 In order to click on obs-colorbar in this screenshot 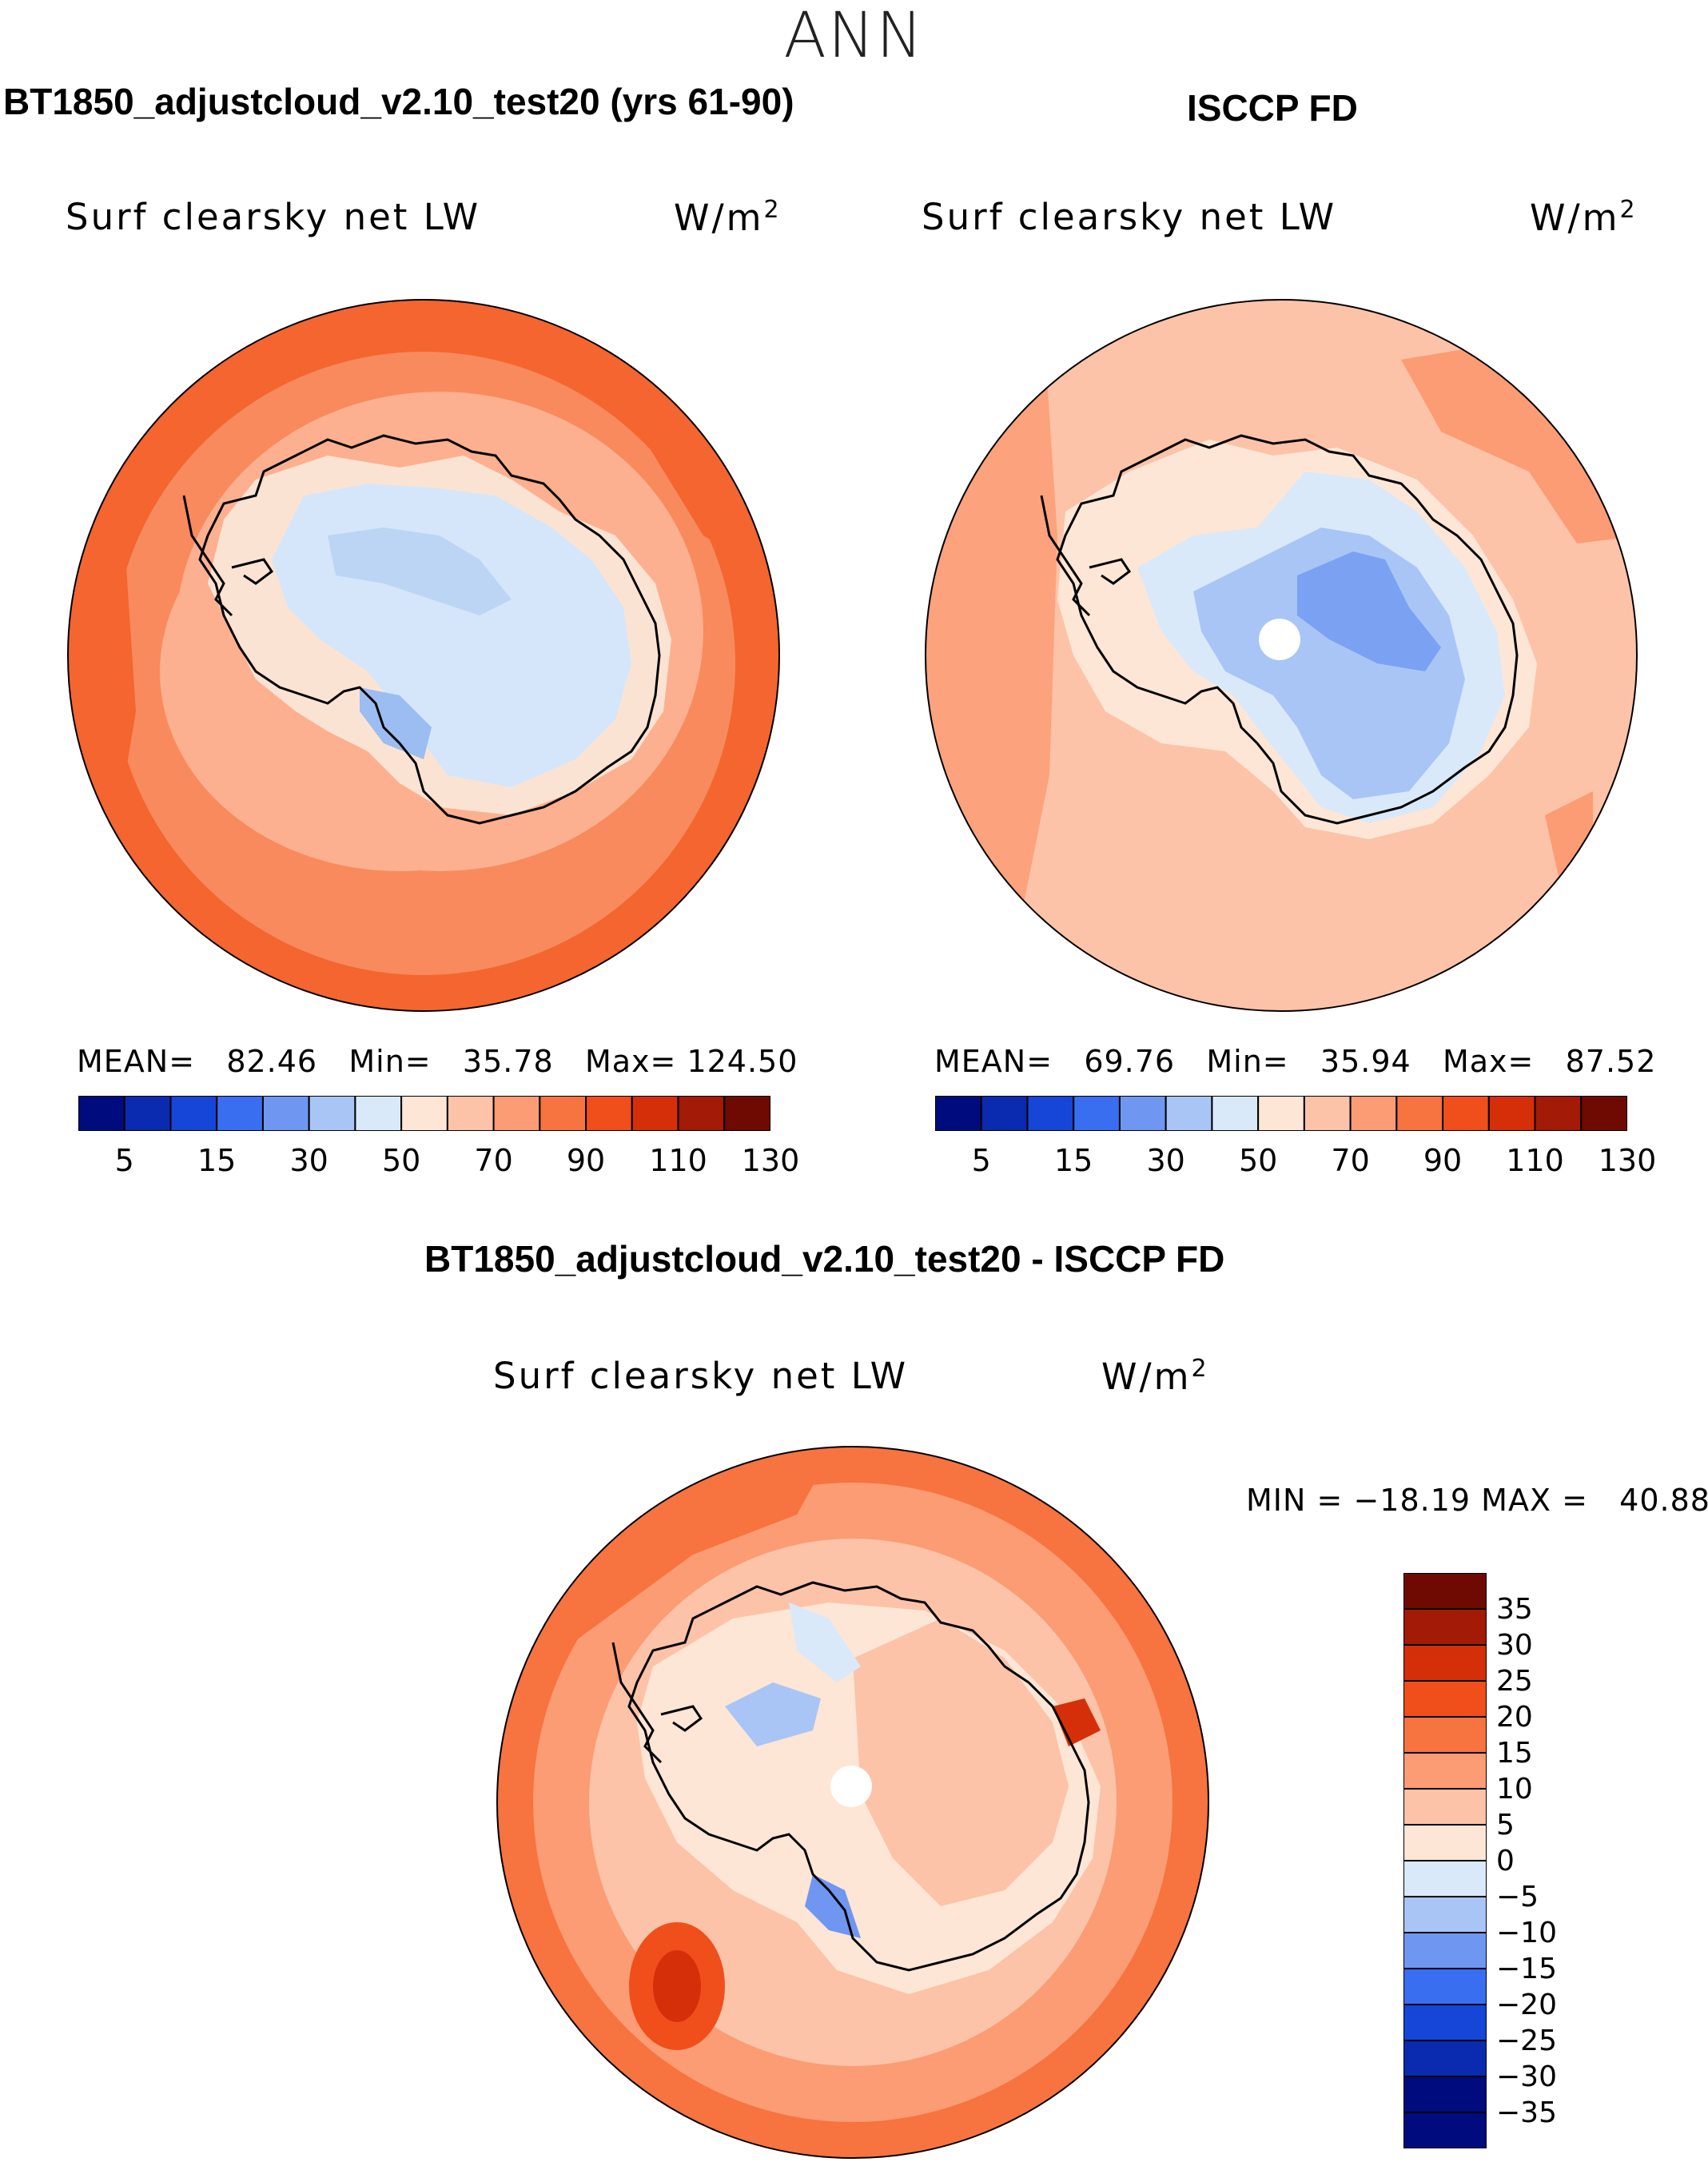, I will do `click(1281, 1113)`.